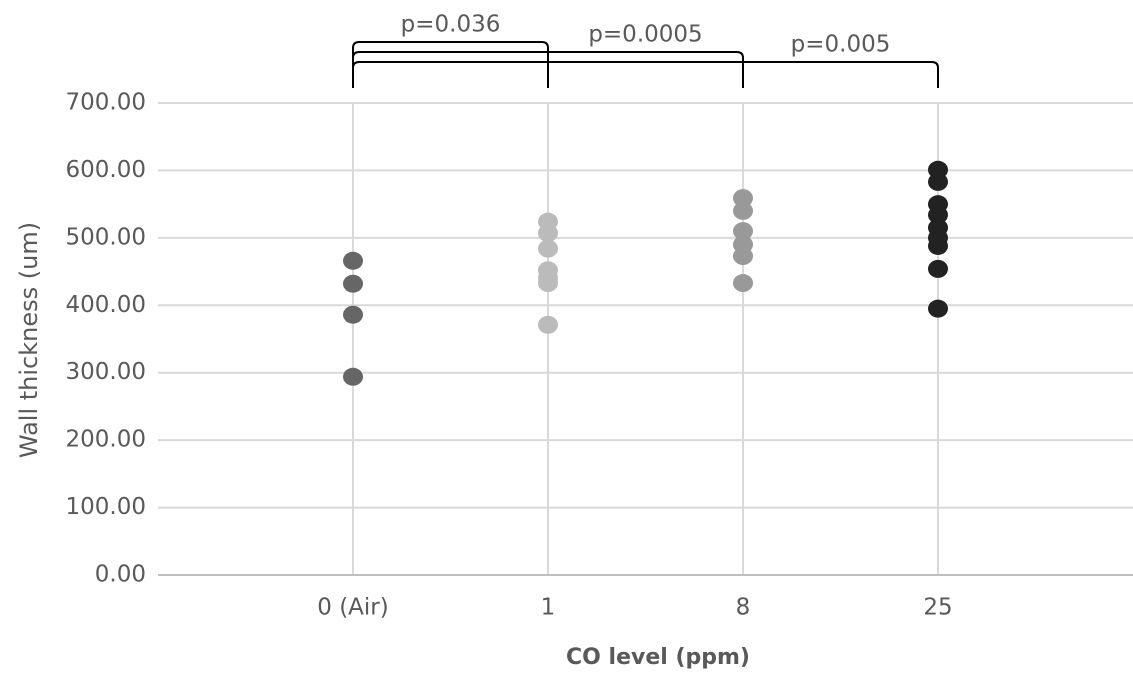  I want to click on y-tick-label: 500.00, so click(106, 237).